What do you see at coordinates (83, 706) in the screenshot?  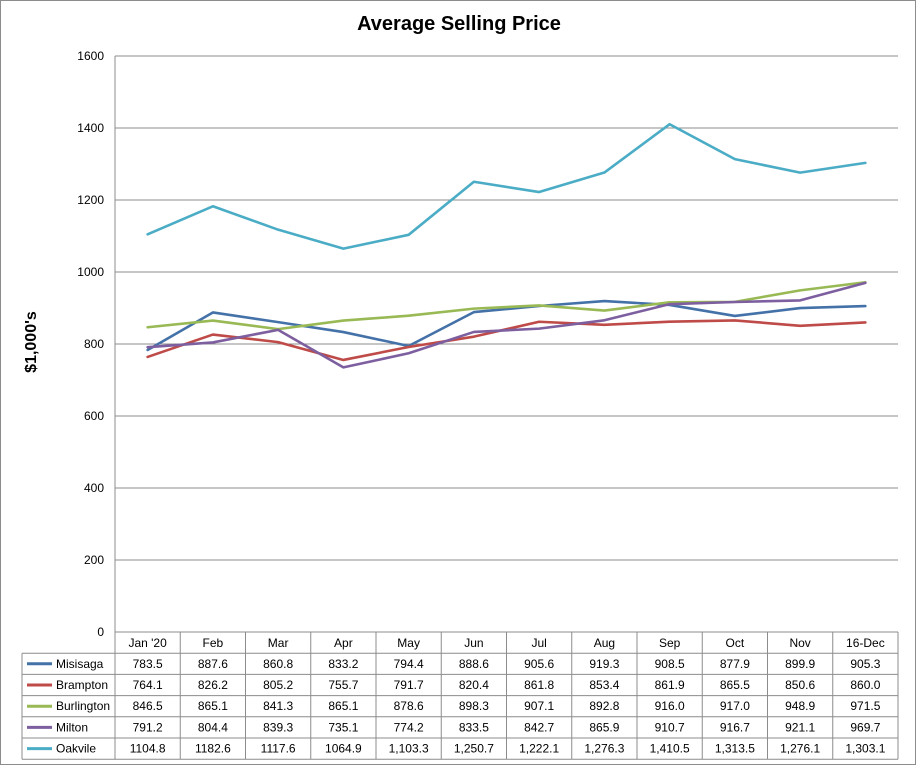 I see `legend-label: Burlington` at bounding box center [83, 706].